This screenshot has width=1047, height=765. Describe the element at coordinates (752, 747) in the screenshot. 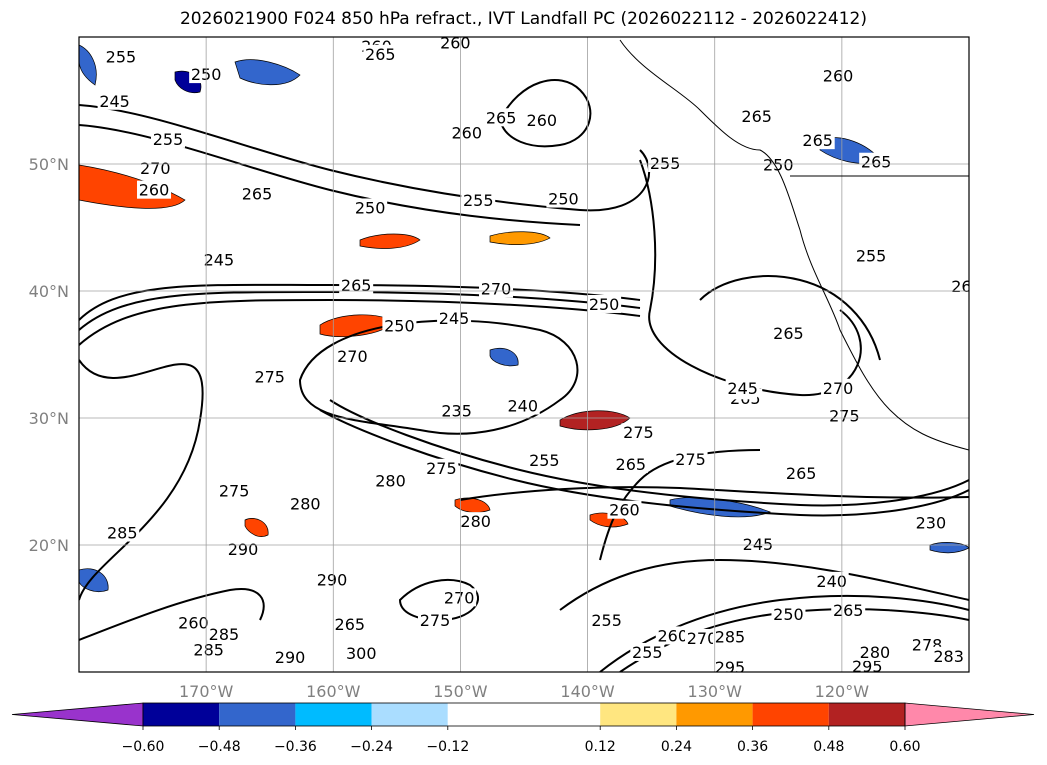

I see `colorbar-tick-label: 0.36` at that location.